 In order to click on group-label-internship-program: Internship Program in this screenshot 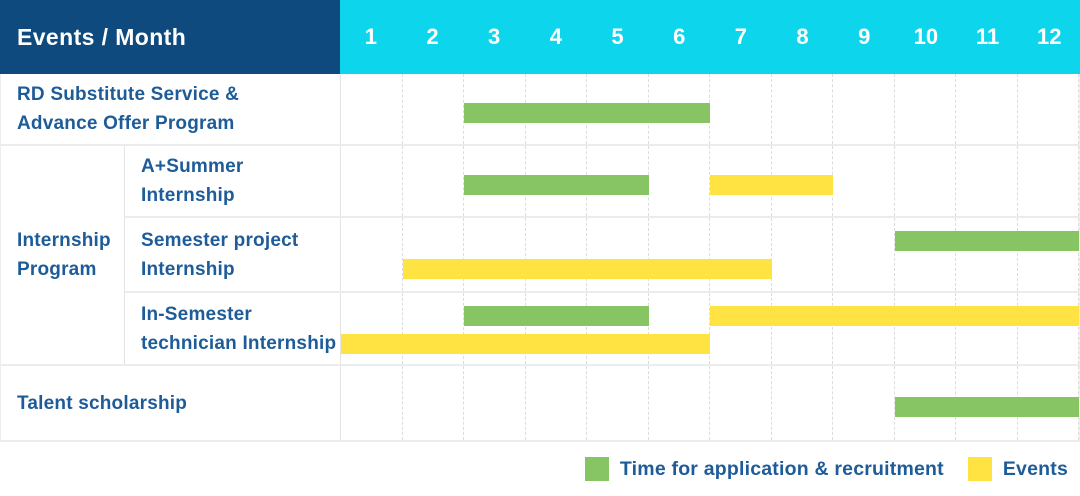, I will do `click(63, 255)`.